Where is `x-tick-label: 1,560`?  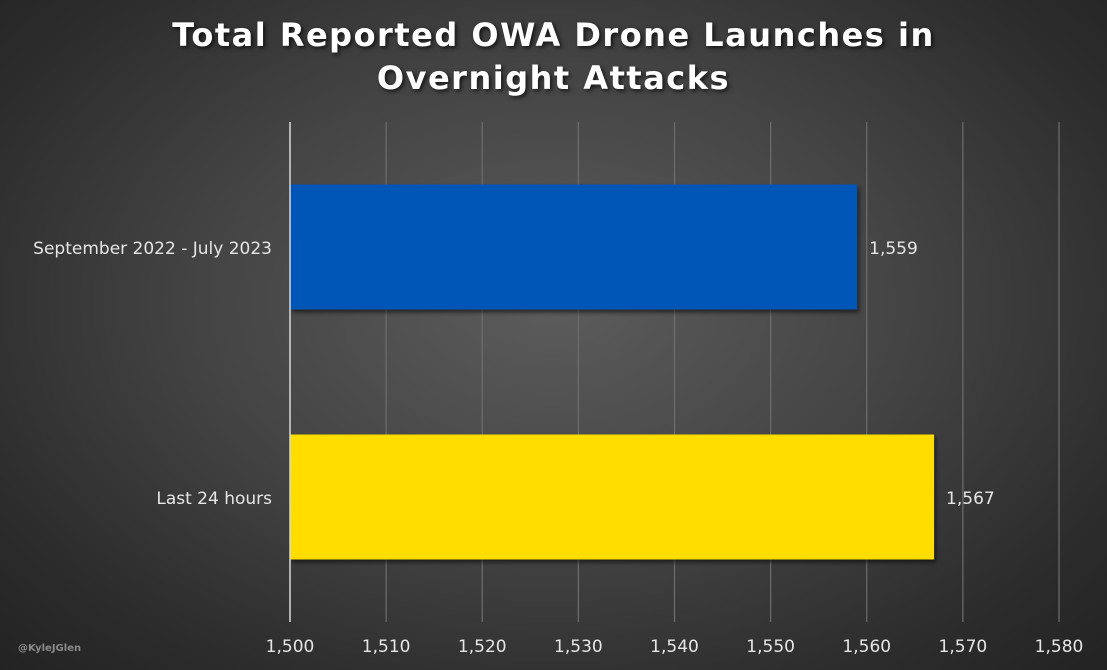
x-tick-label: 1,560 is located at coordinates (866, 647).